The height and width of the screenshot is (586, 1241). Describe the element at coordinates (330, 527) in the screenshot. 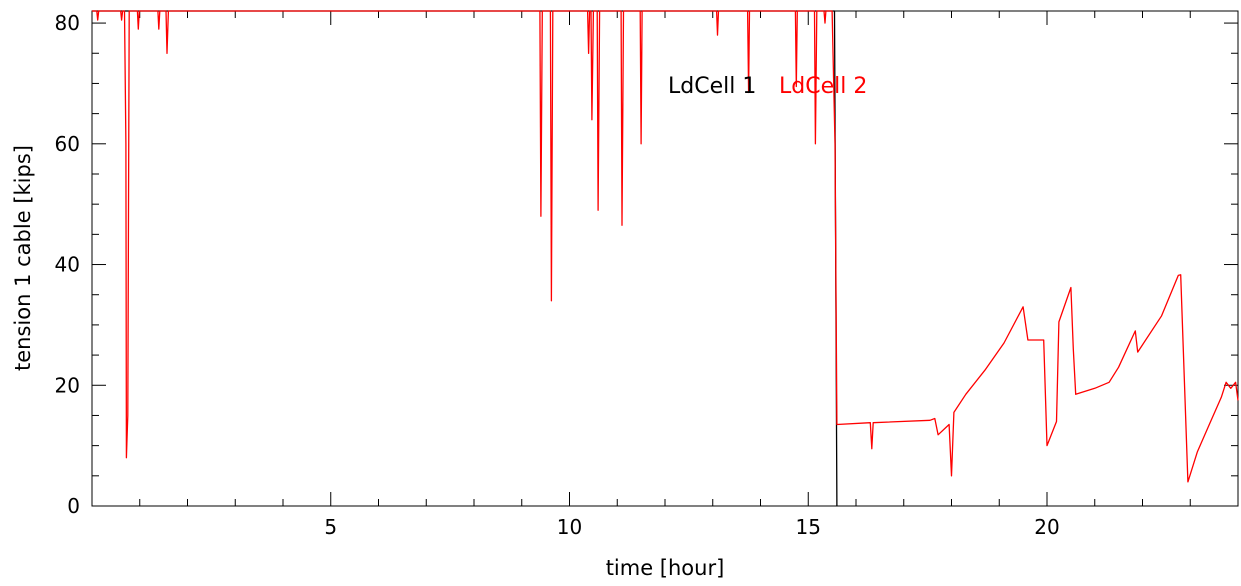

I see `x-tick-label: 5` at that location.